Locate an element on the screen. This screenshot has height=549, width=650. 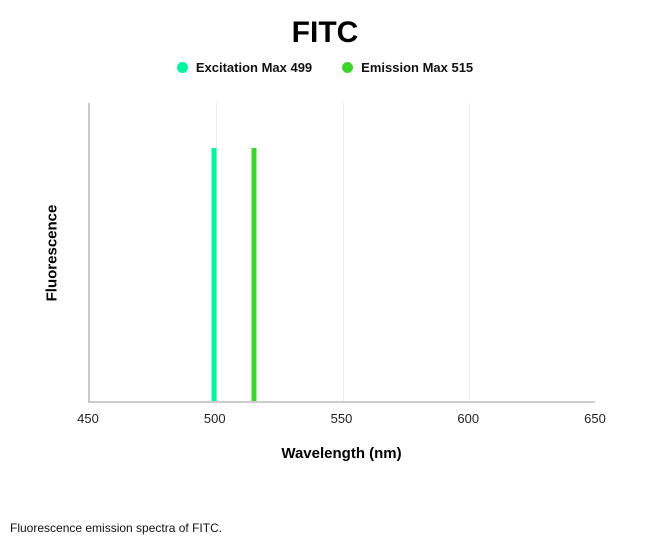
x-tick: 450 is located at coordinates (88, 418).